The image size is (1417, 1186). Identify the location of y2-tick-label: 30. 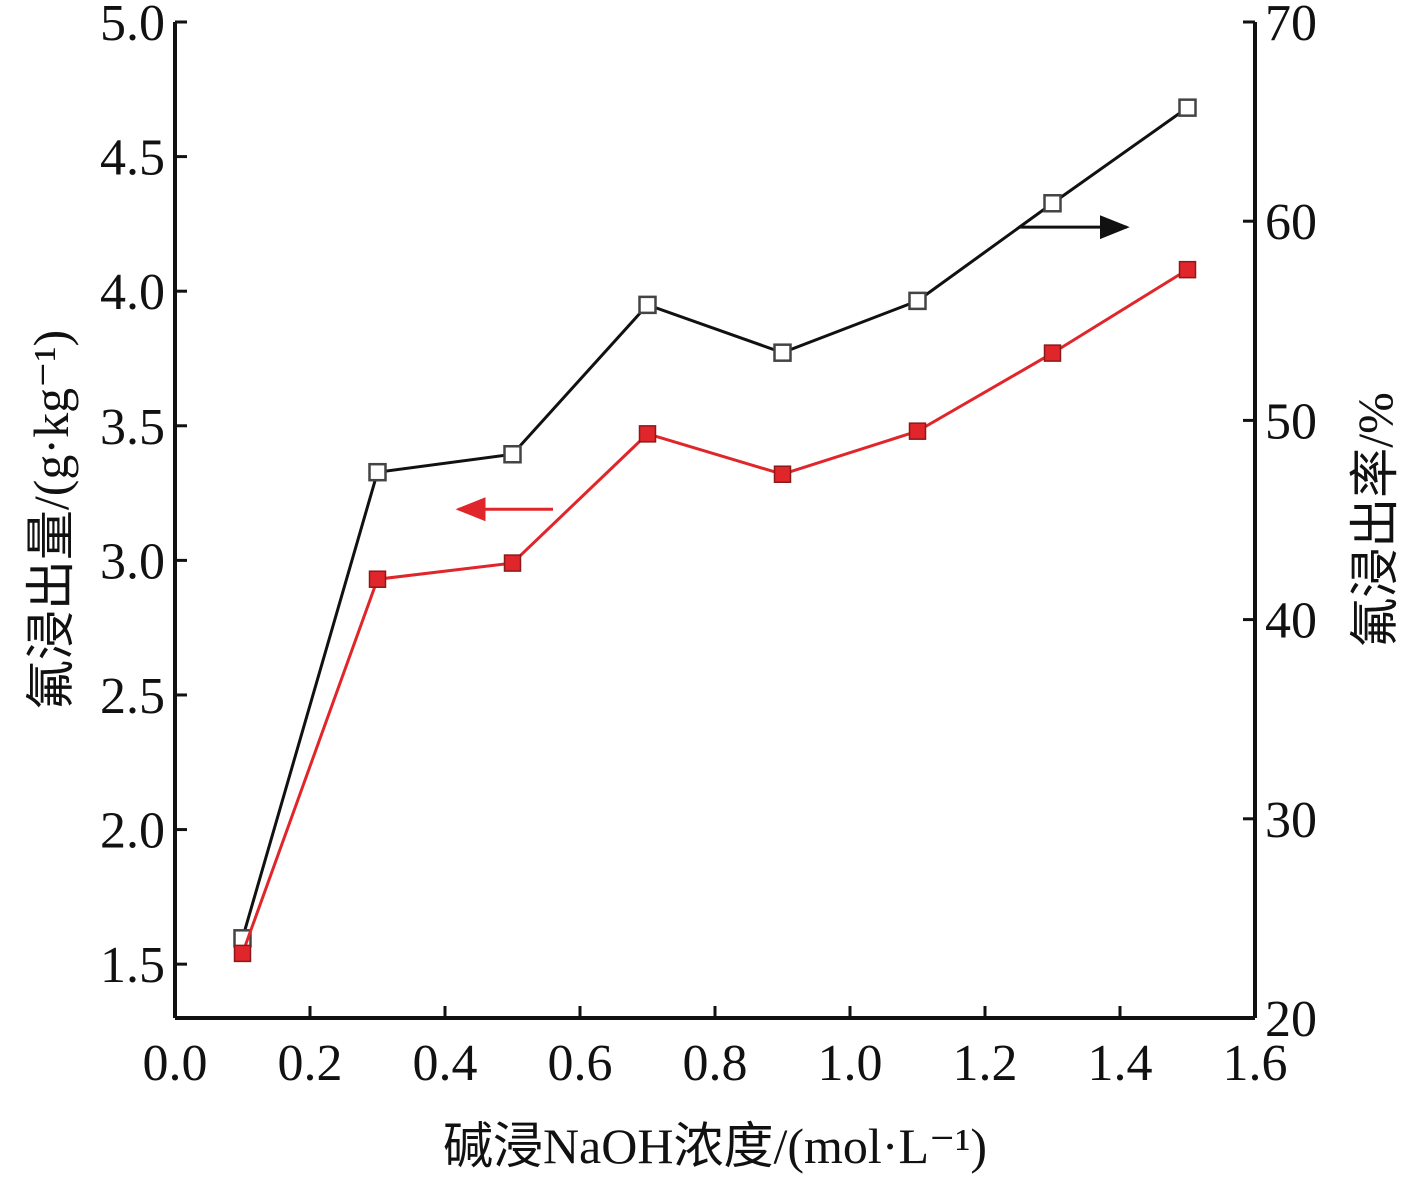
(1291, 820).